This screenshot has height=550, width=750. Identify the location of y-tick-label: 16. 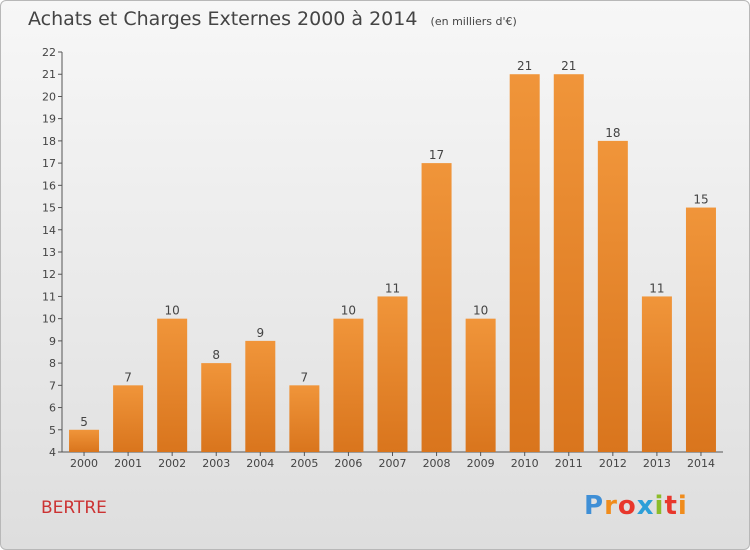
(49, 185).